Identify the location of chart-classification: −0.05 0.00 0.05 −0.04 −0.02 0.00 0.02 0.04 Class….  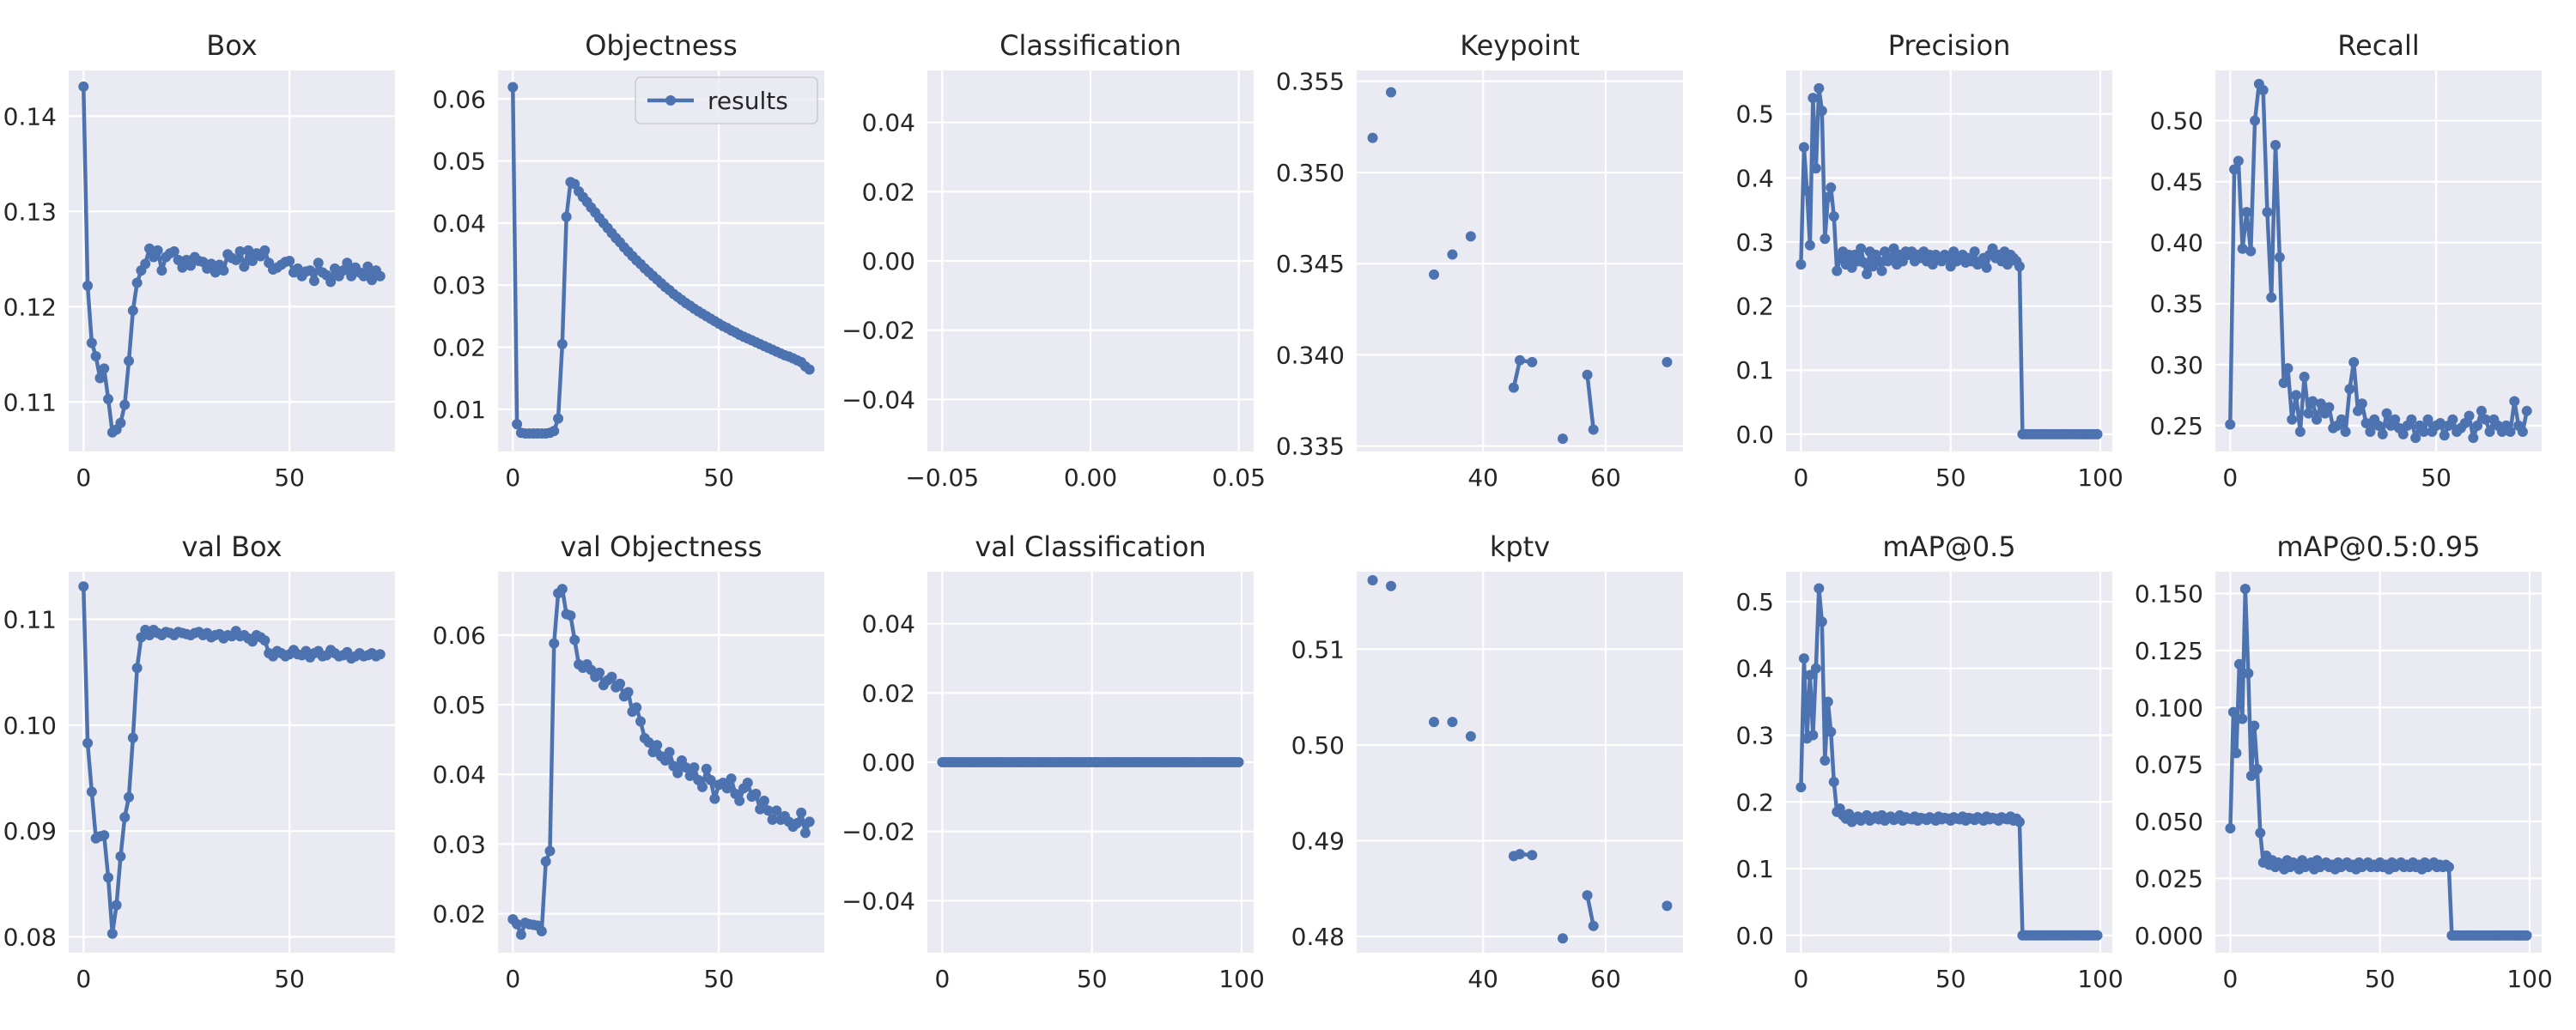
(1053, 260).